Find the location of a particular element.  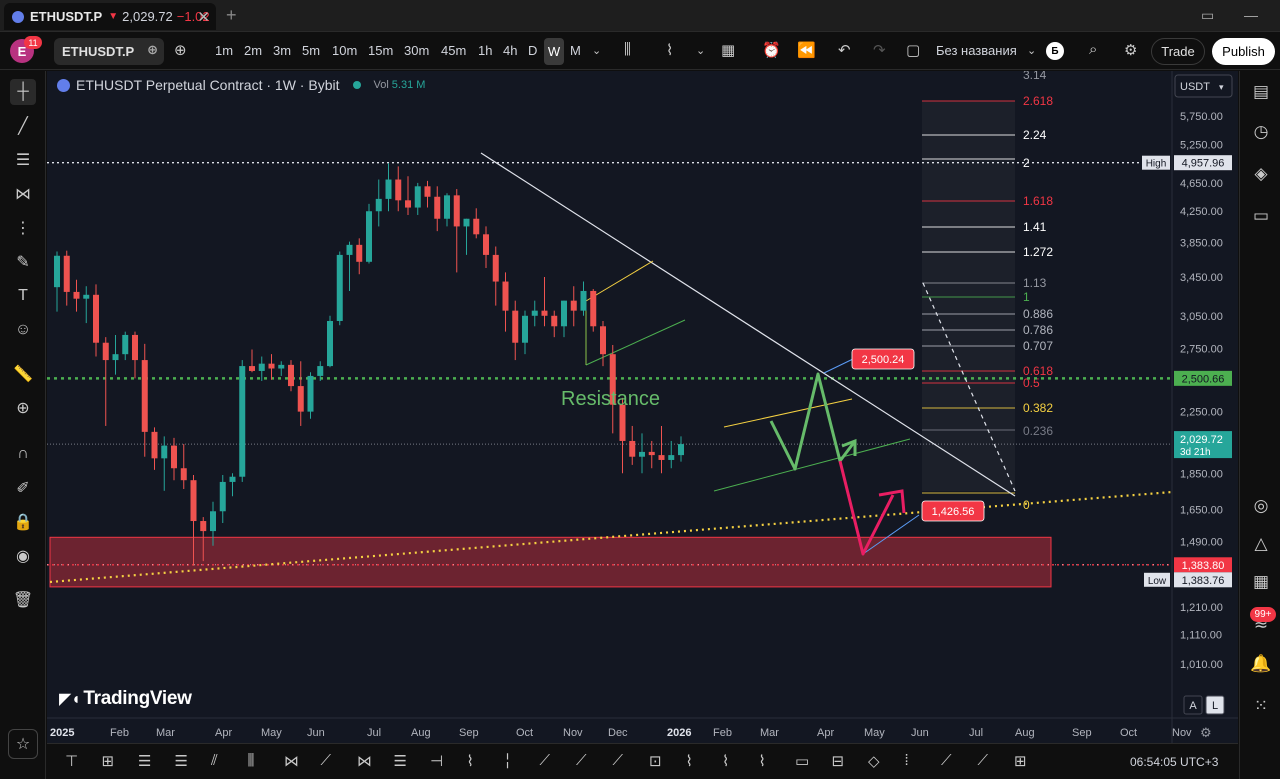

arrow-tool-icon: ⟋ is located at coordinates (581, 760).